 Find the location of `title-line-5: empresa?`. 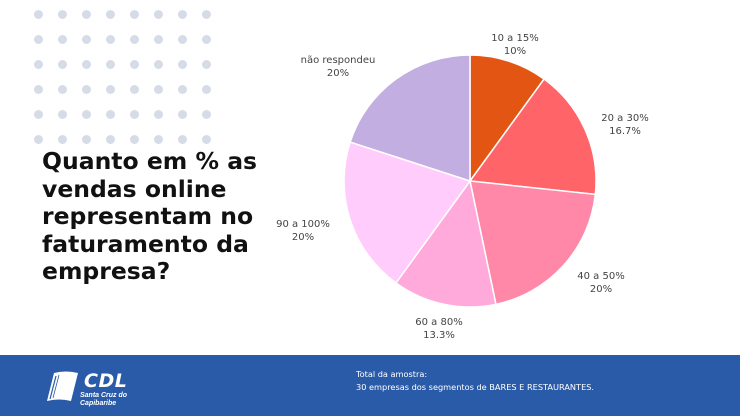

title-line-5: empresa? is located at coordinates (106, 271).